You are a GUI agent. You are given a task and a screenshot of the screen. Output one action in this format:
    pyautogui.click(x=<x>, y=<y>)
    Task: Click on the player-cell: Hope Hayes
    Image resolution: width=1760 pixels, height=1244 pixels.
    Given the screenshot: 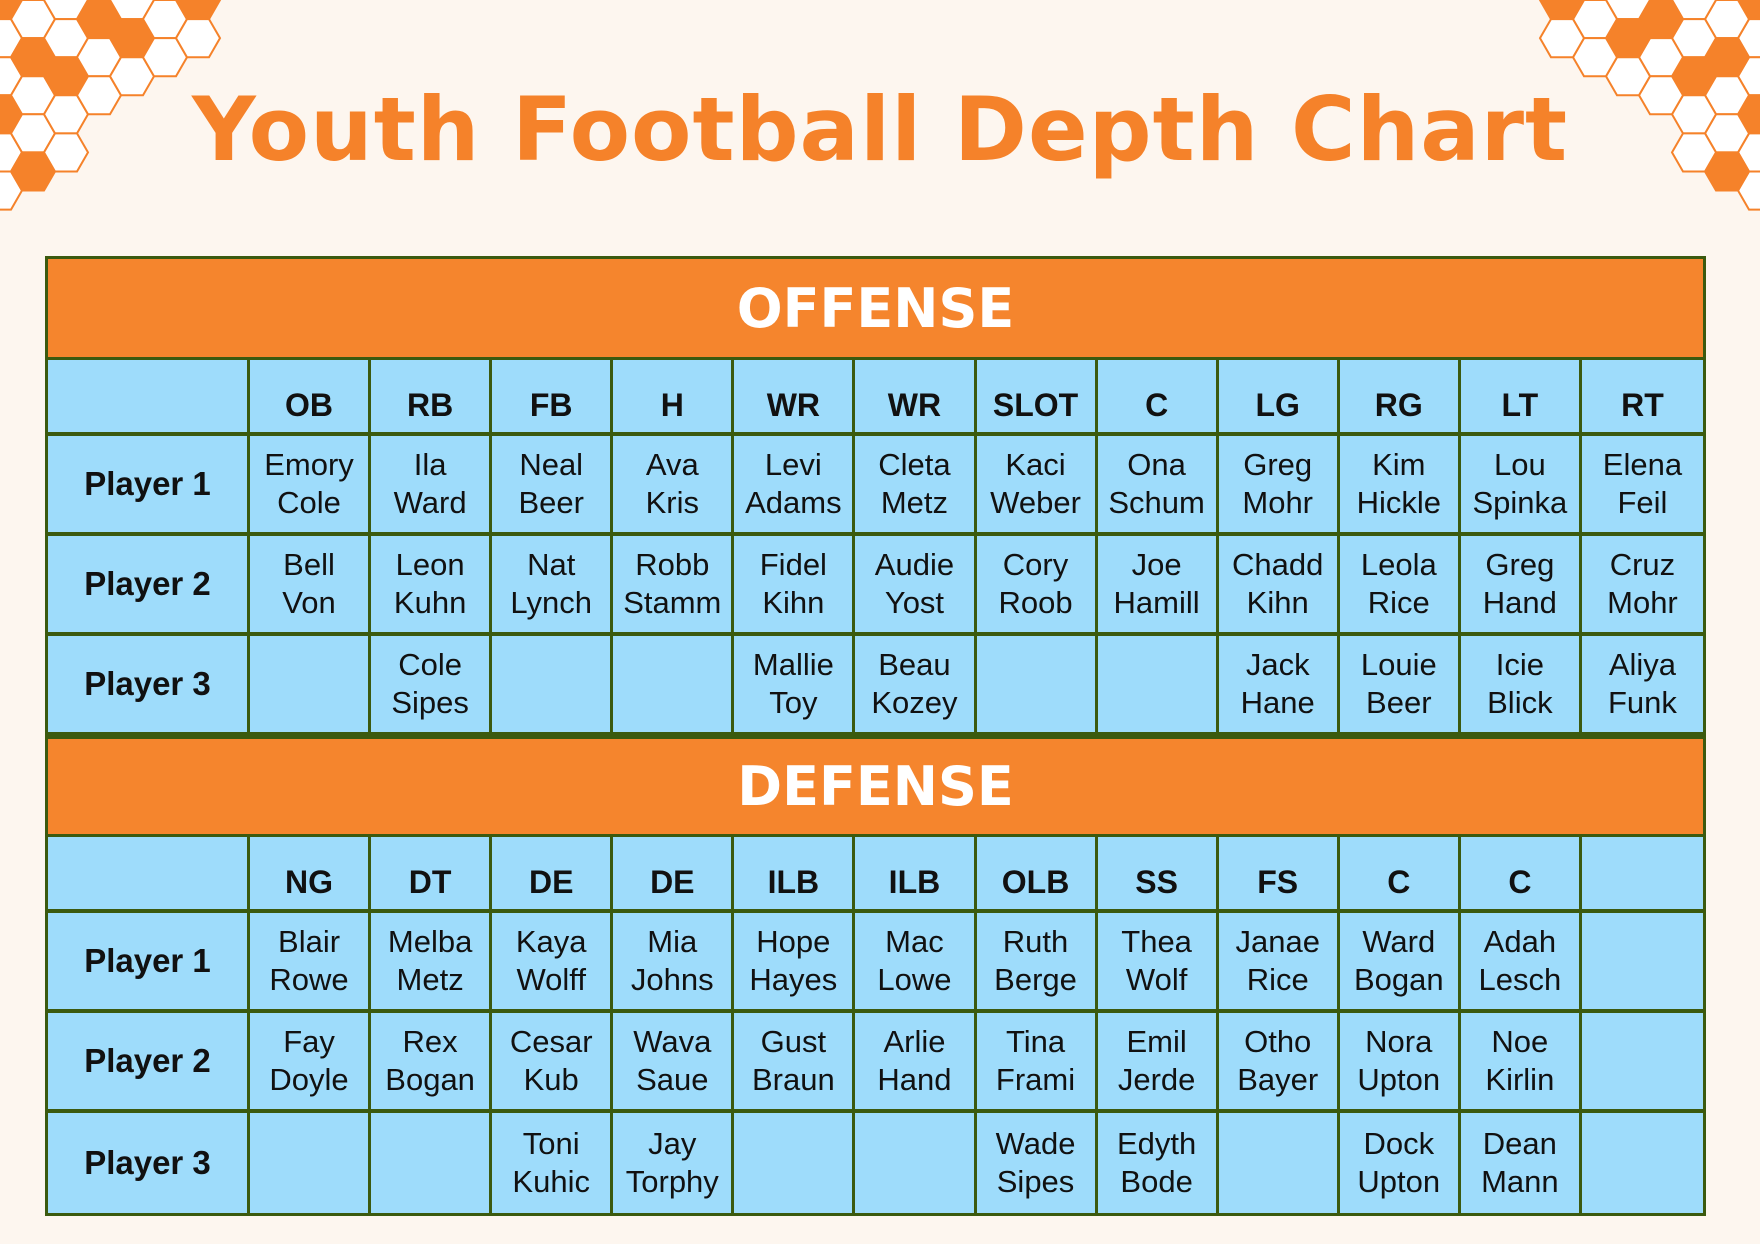 What is the action you would take?
    pyautogui.click(x=795, y=961)
    